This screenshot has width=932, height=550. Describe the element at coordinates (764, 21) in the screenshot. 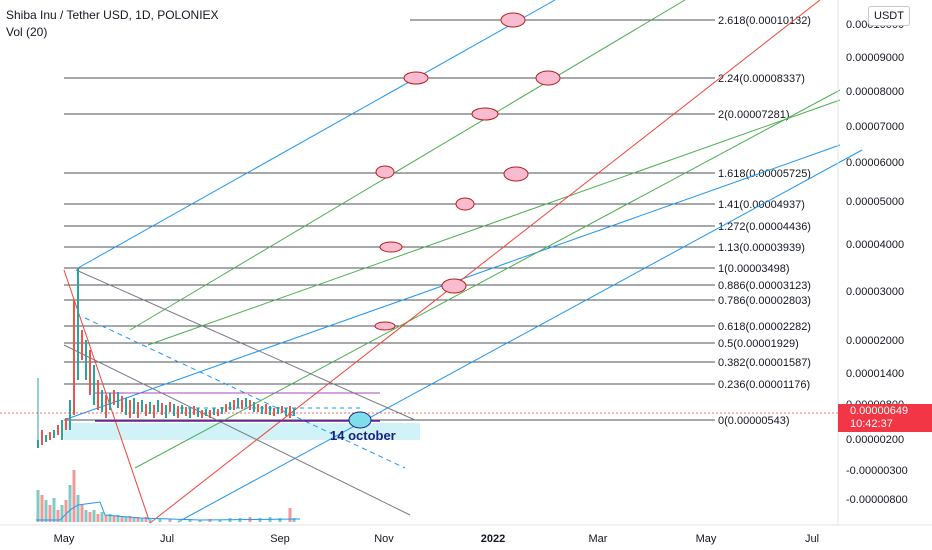

I see `fib-level-label: 2.618(0.00010132)` at that location.